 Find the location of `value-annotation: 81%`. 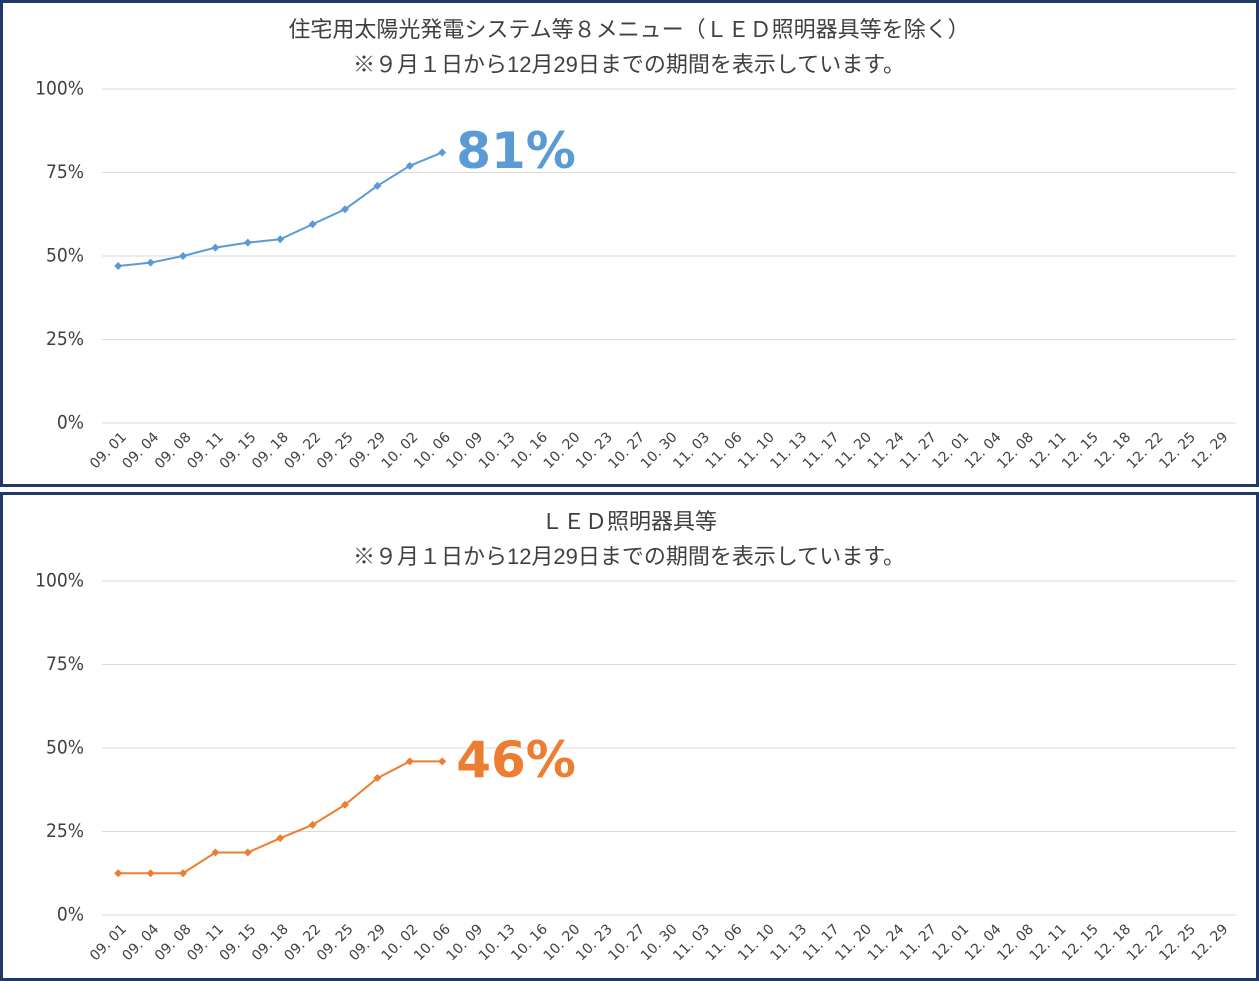

value-annotation: 81% is located at coordinates (516, 151).